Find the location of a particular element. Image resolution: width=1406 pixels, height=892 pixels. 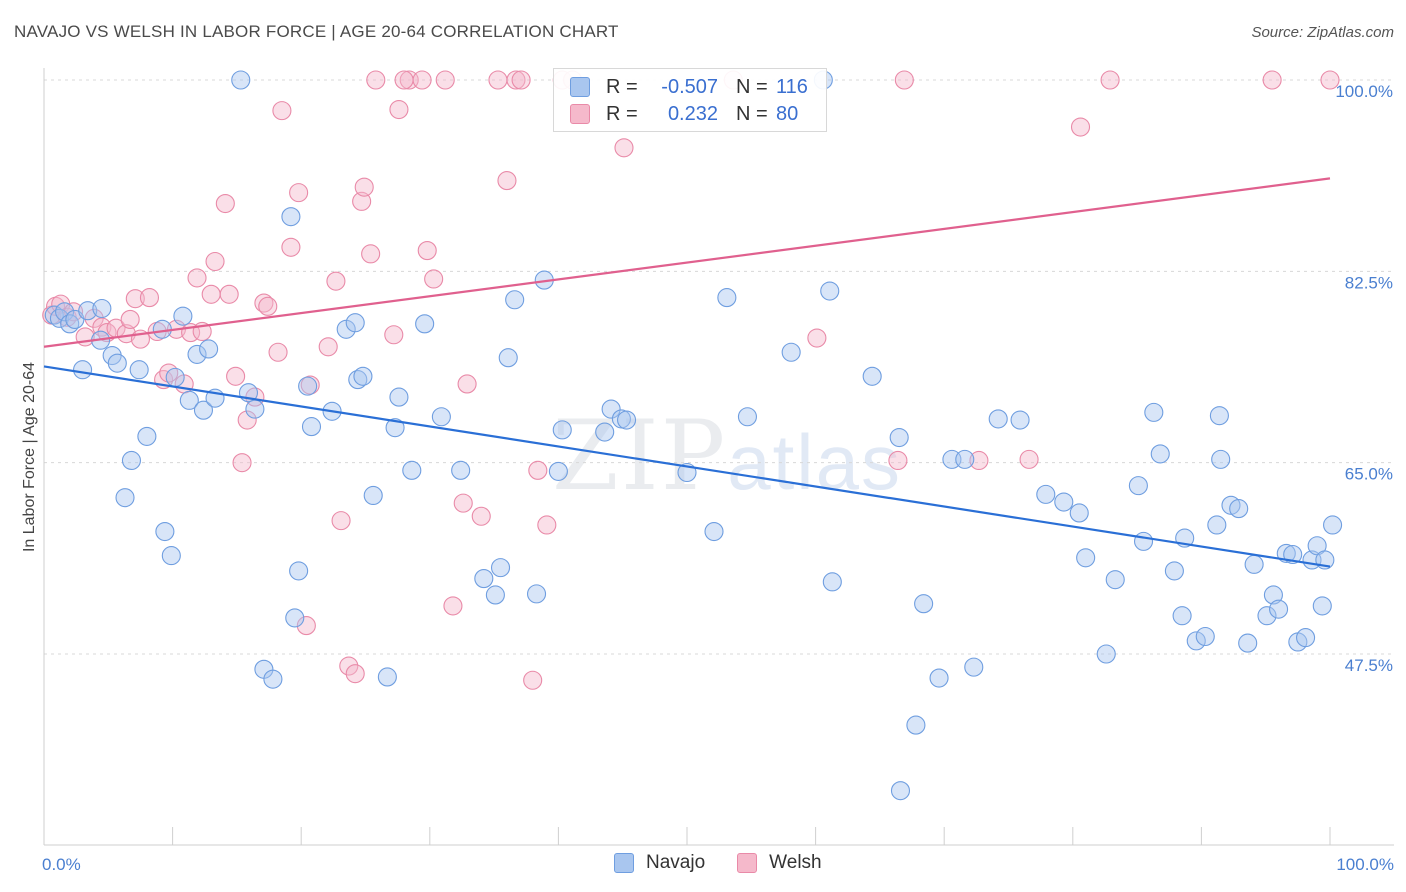

navajo-r-value: -0.507 is located at coordinates (689, 86).